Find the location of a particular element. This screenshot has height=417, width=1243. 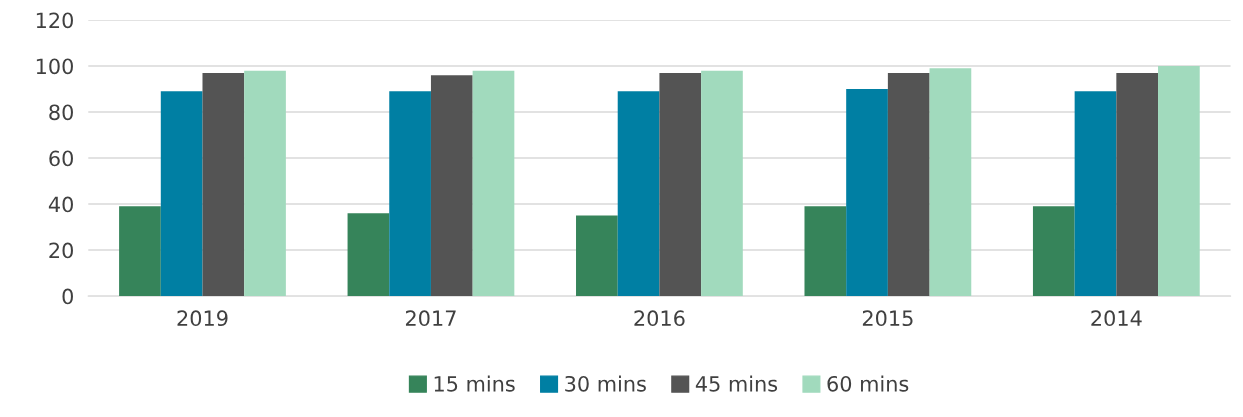

y-tick-label: 120 is located at coordinates (54, 20).